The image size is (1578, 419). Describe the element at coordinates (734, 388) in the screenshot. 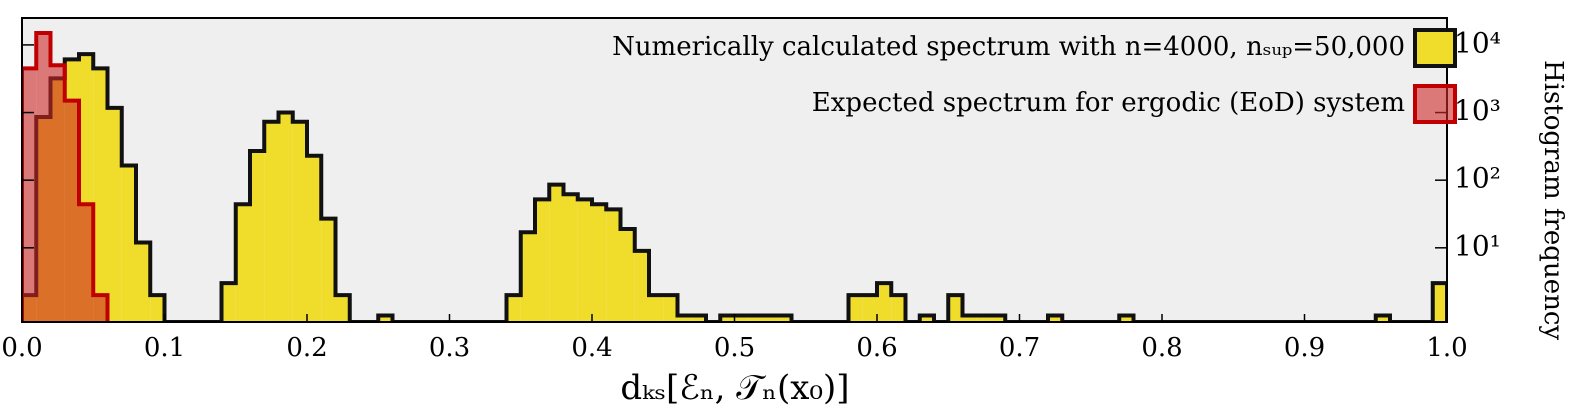

I see `x-axis-label: dₖₛ[ℰₙ, 𝒯ₙ(x₀)]` at that location.